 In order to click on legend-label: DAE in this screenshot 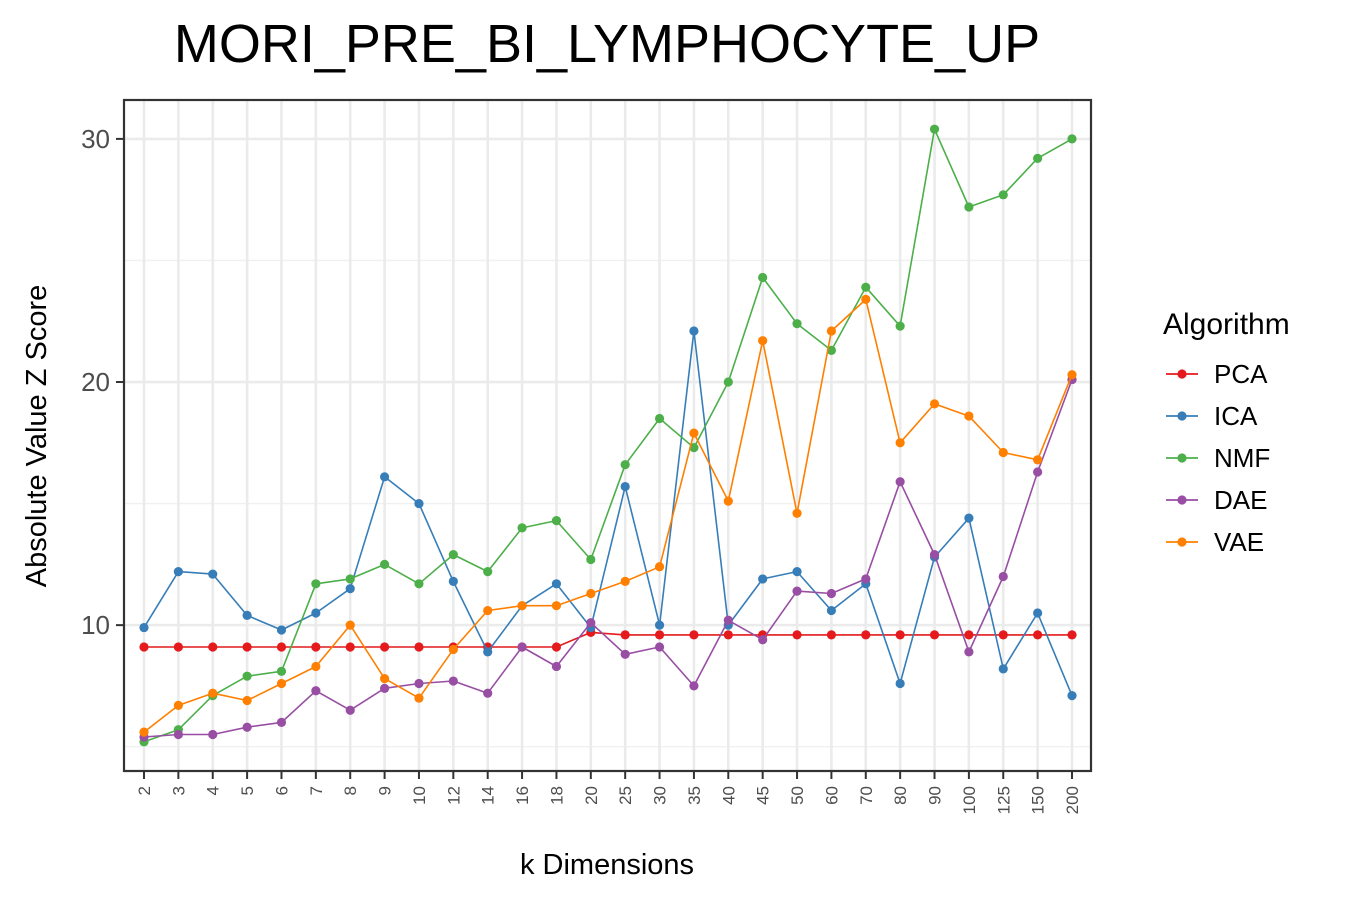, I will do `click(1240, 500)`.